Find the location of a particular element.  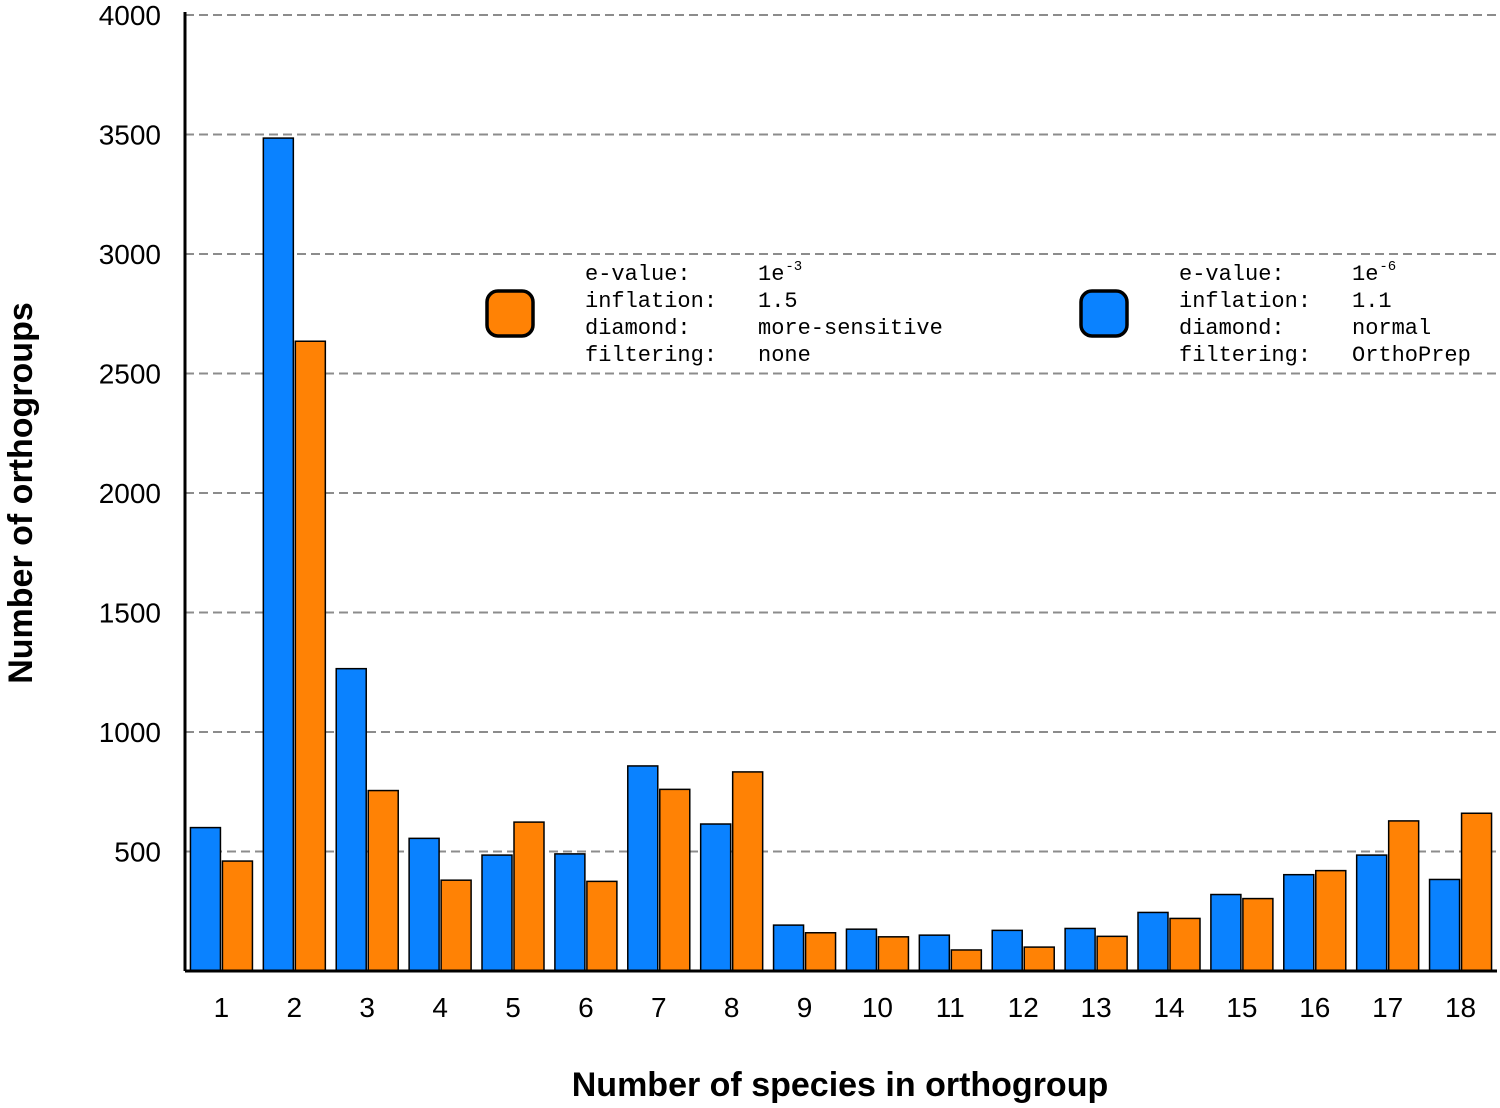

y-tick-label: 3000 is located at coordinates (130, 254).